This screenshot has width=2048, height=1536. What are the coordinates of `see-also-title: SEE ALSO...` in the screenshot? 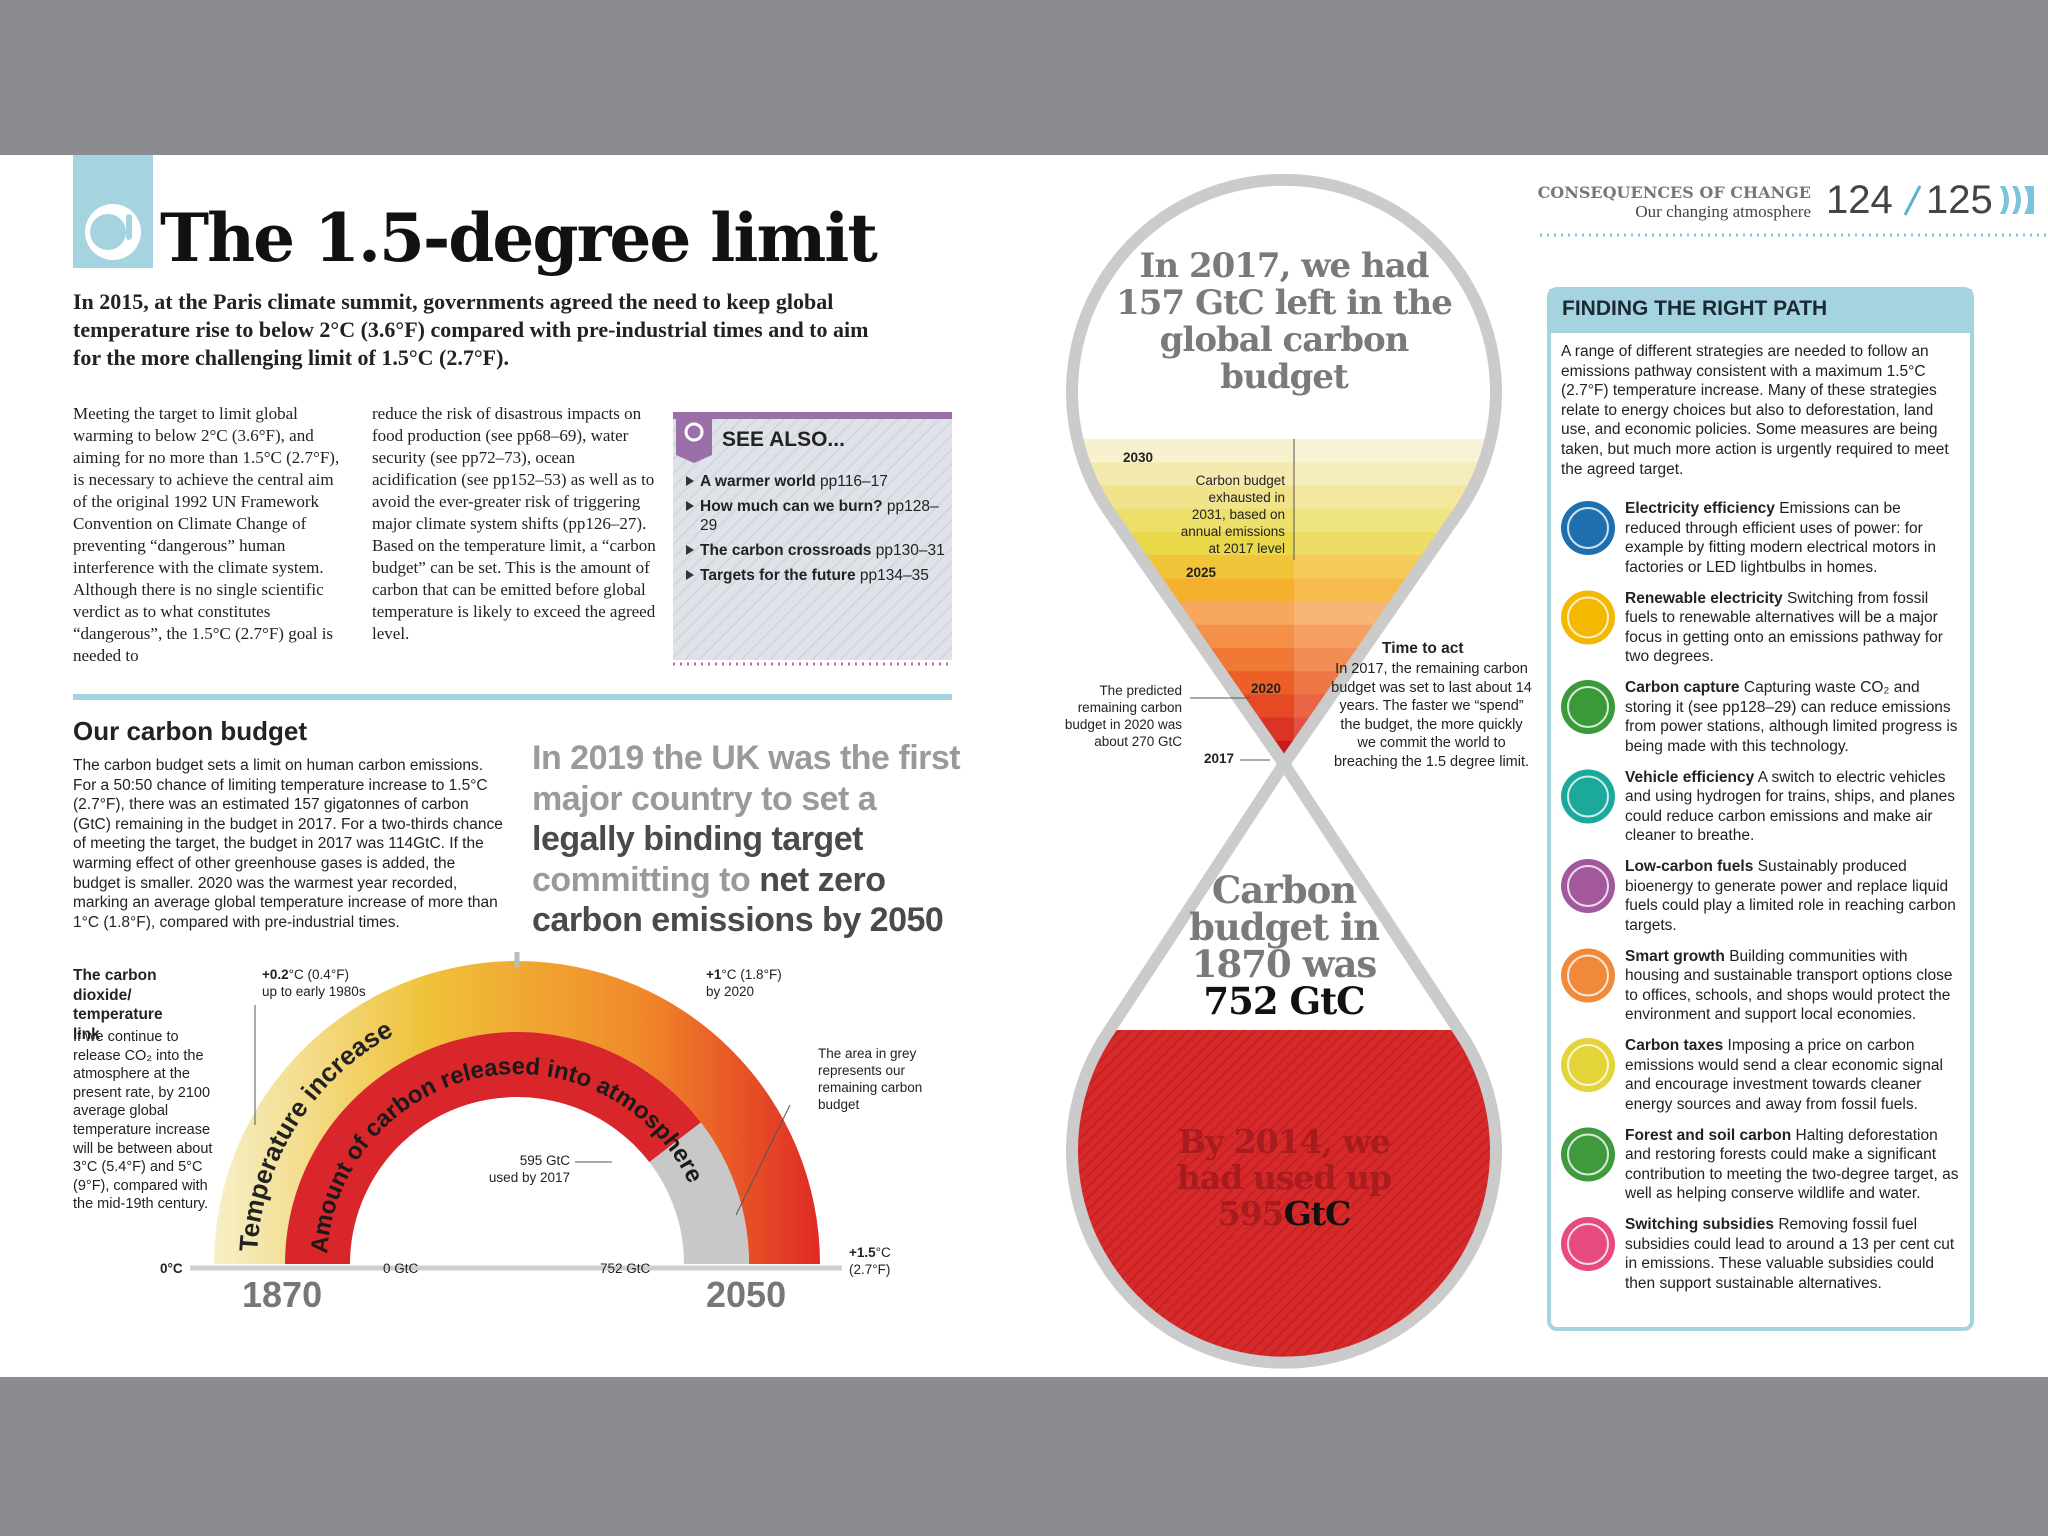 It's located at (783, 439).